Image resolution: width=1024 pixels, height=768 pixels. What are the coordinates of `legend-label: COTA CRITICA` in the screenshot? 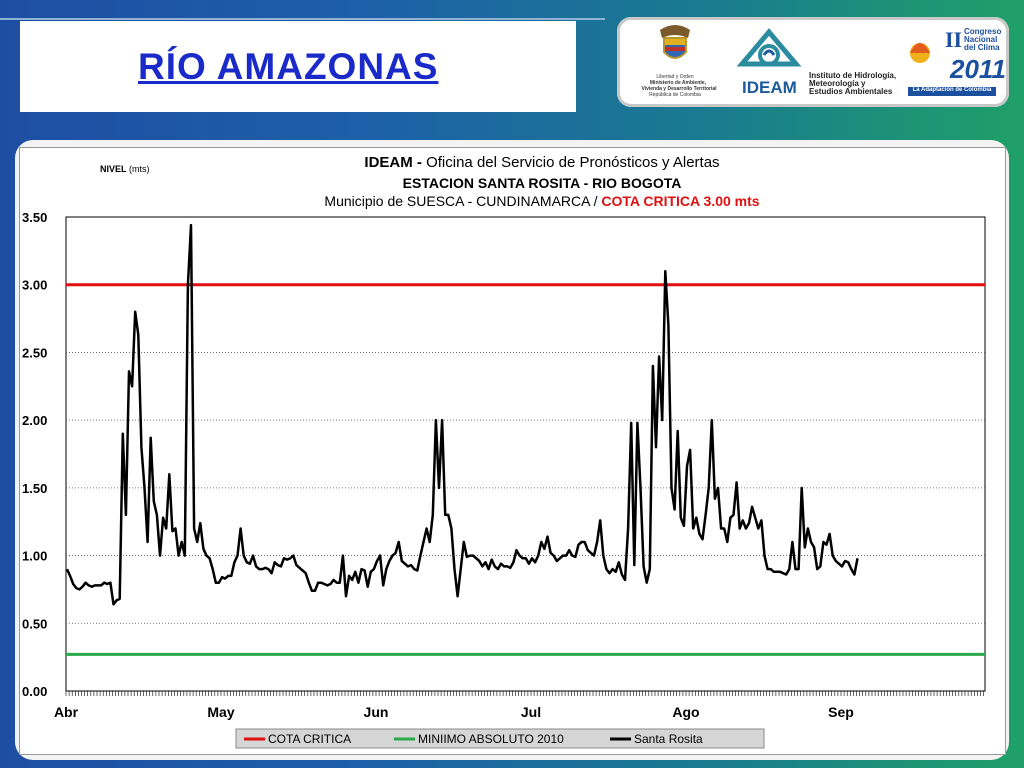 It's located at (309, 739).